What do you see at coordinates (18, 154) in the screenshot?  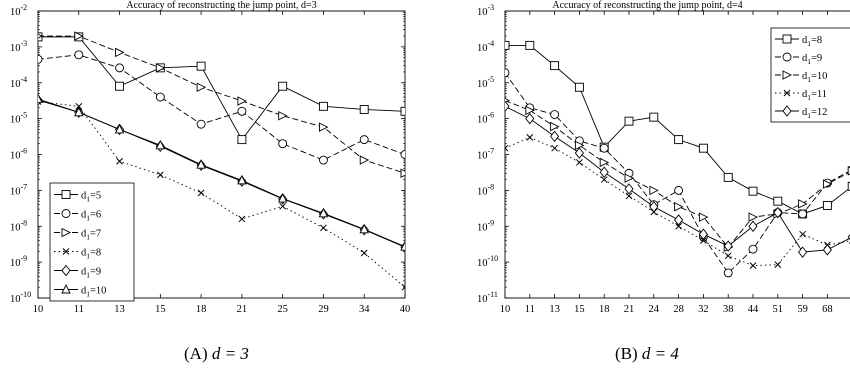 I see `panel-a-ytick-label: 10⁻⁶` at bounding box center [18, 154].